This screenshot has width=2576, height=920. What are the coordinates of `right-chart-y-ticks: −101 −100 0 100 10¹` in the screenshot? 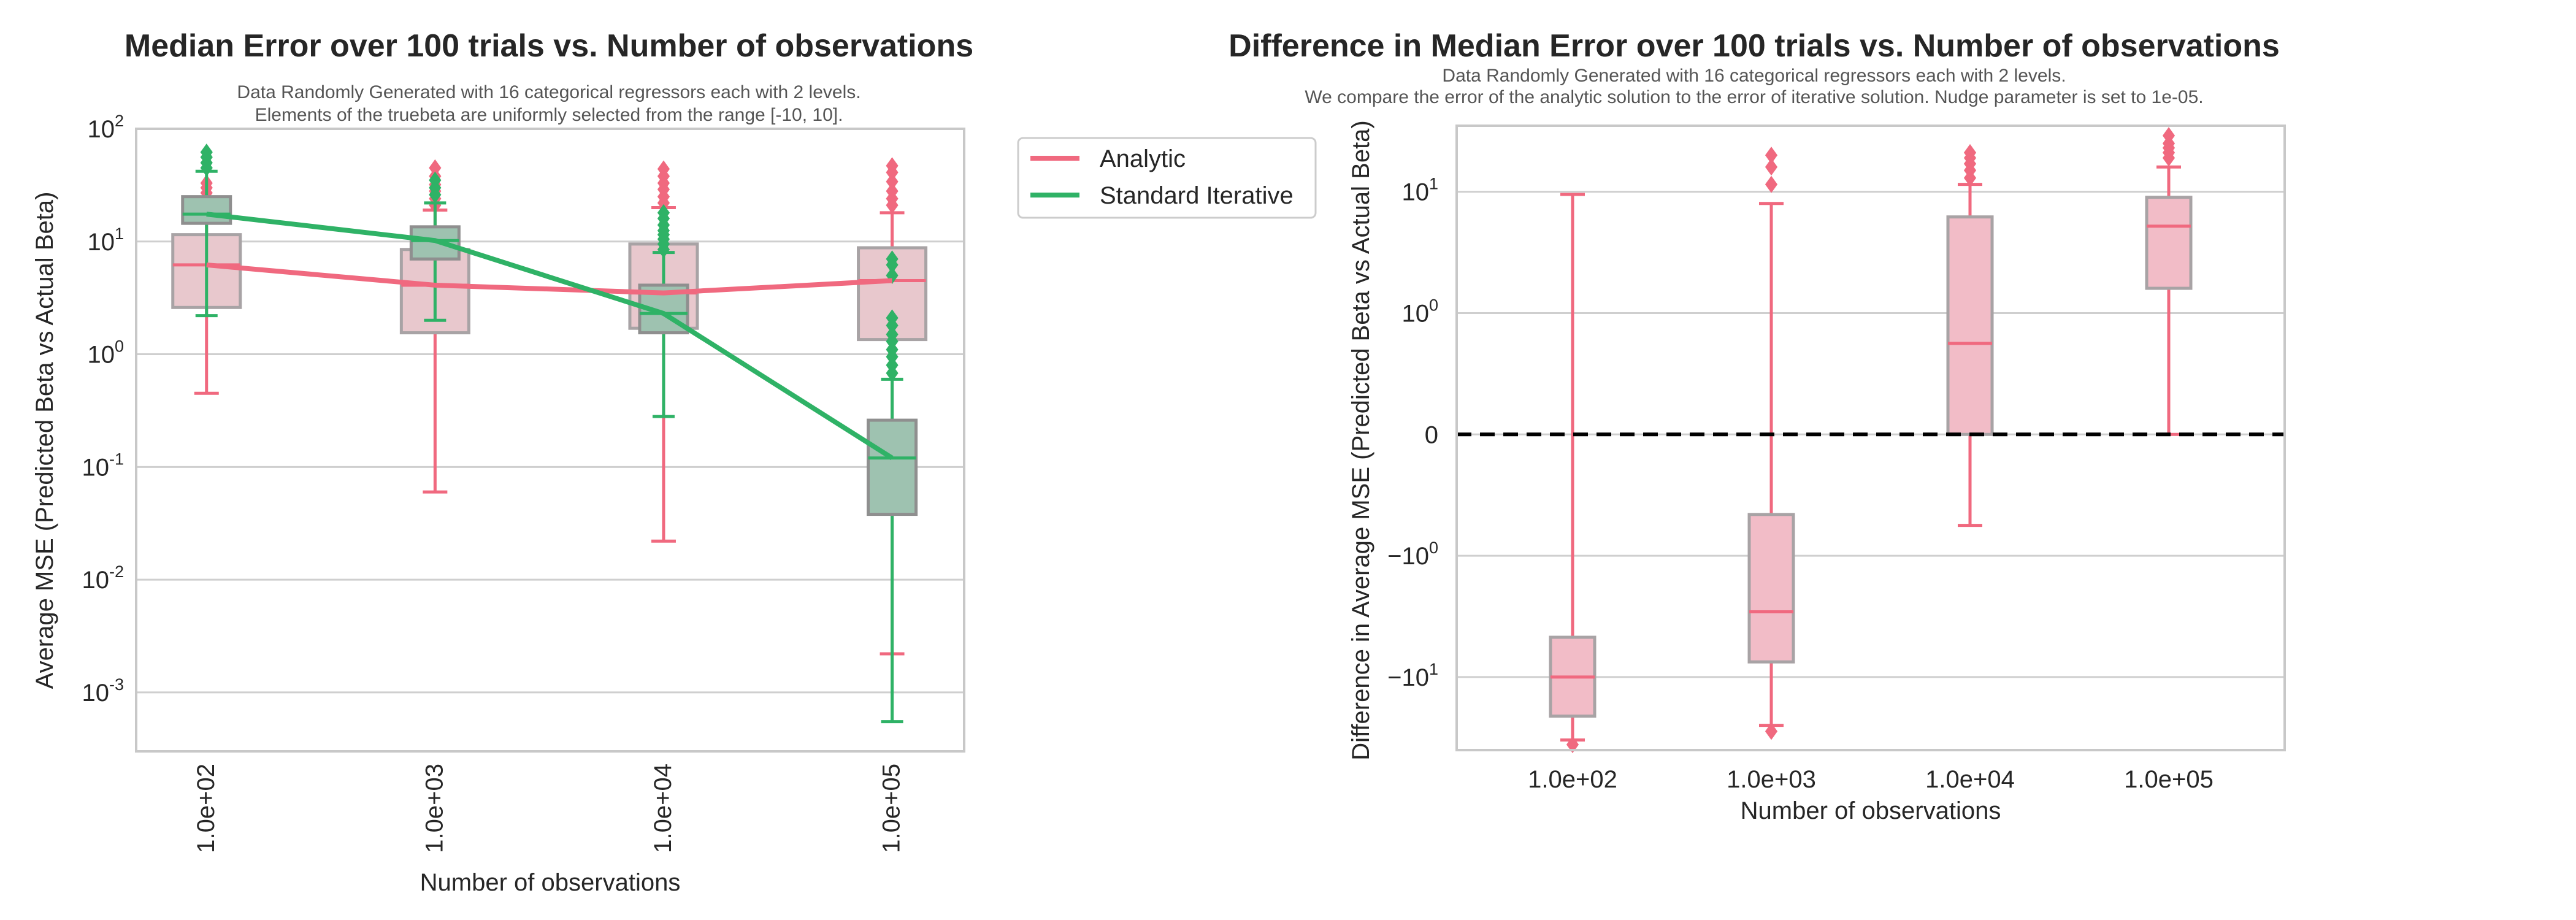 It's located at (1412, 433).